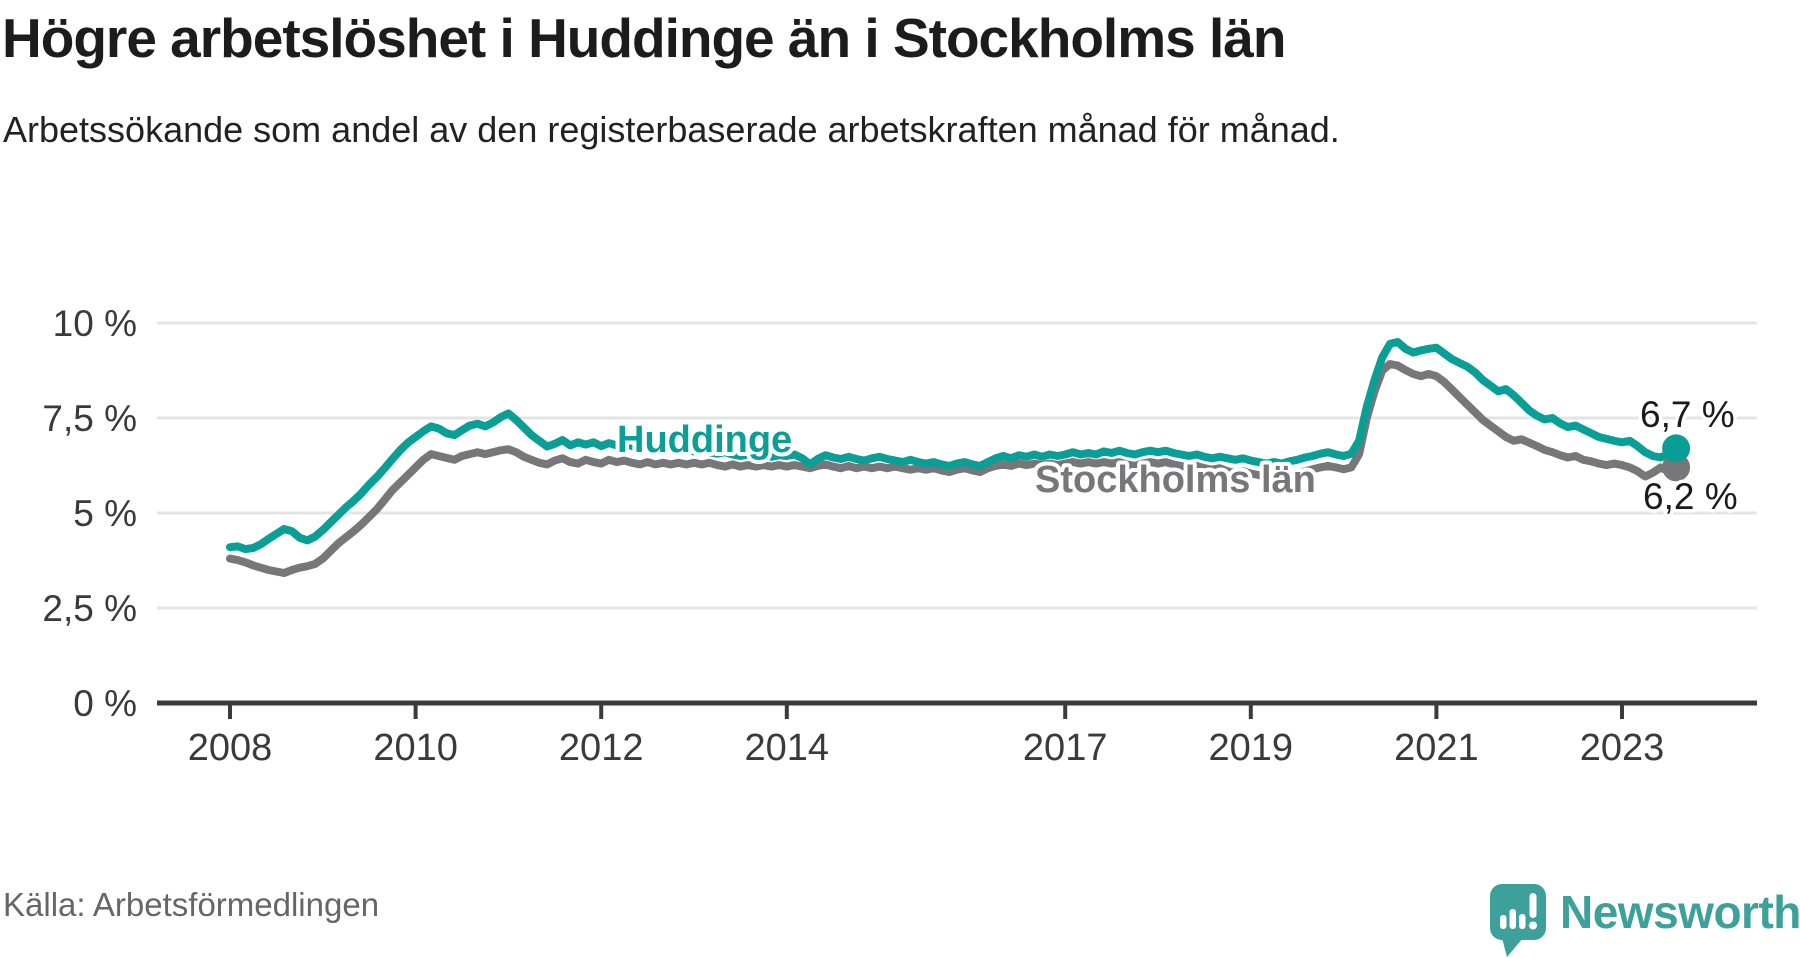 The image size is (1800, 958). Describe the element at coordinates (105, 703) in the screenshot. I see `y-tick-label-0: 0 %` at that location.